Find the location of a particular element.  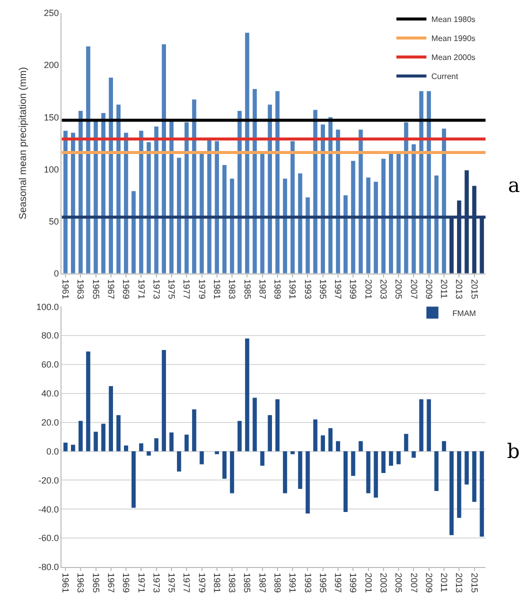

y-tick-label: -40.0 is located at coordinates (48, 509).